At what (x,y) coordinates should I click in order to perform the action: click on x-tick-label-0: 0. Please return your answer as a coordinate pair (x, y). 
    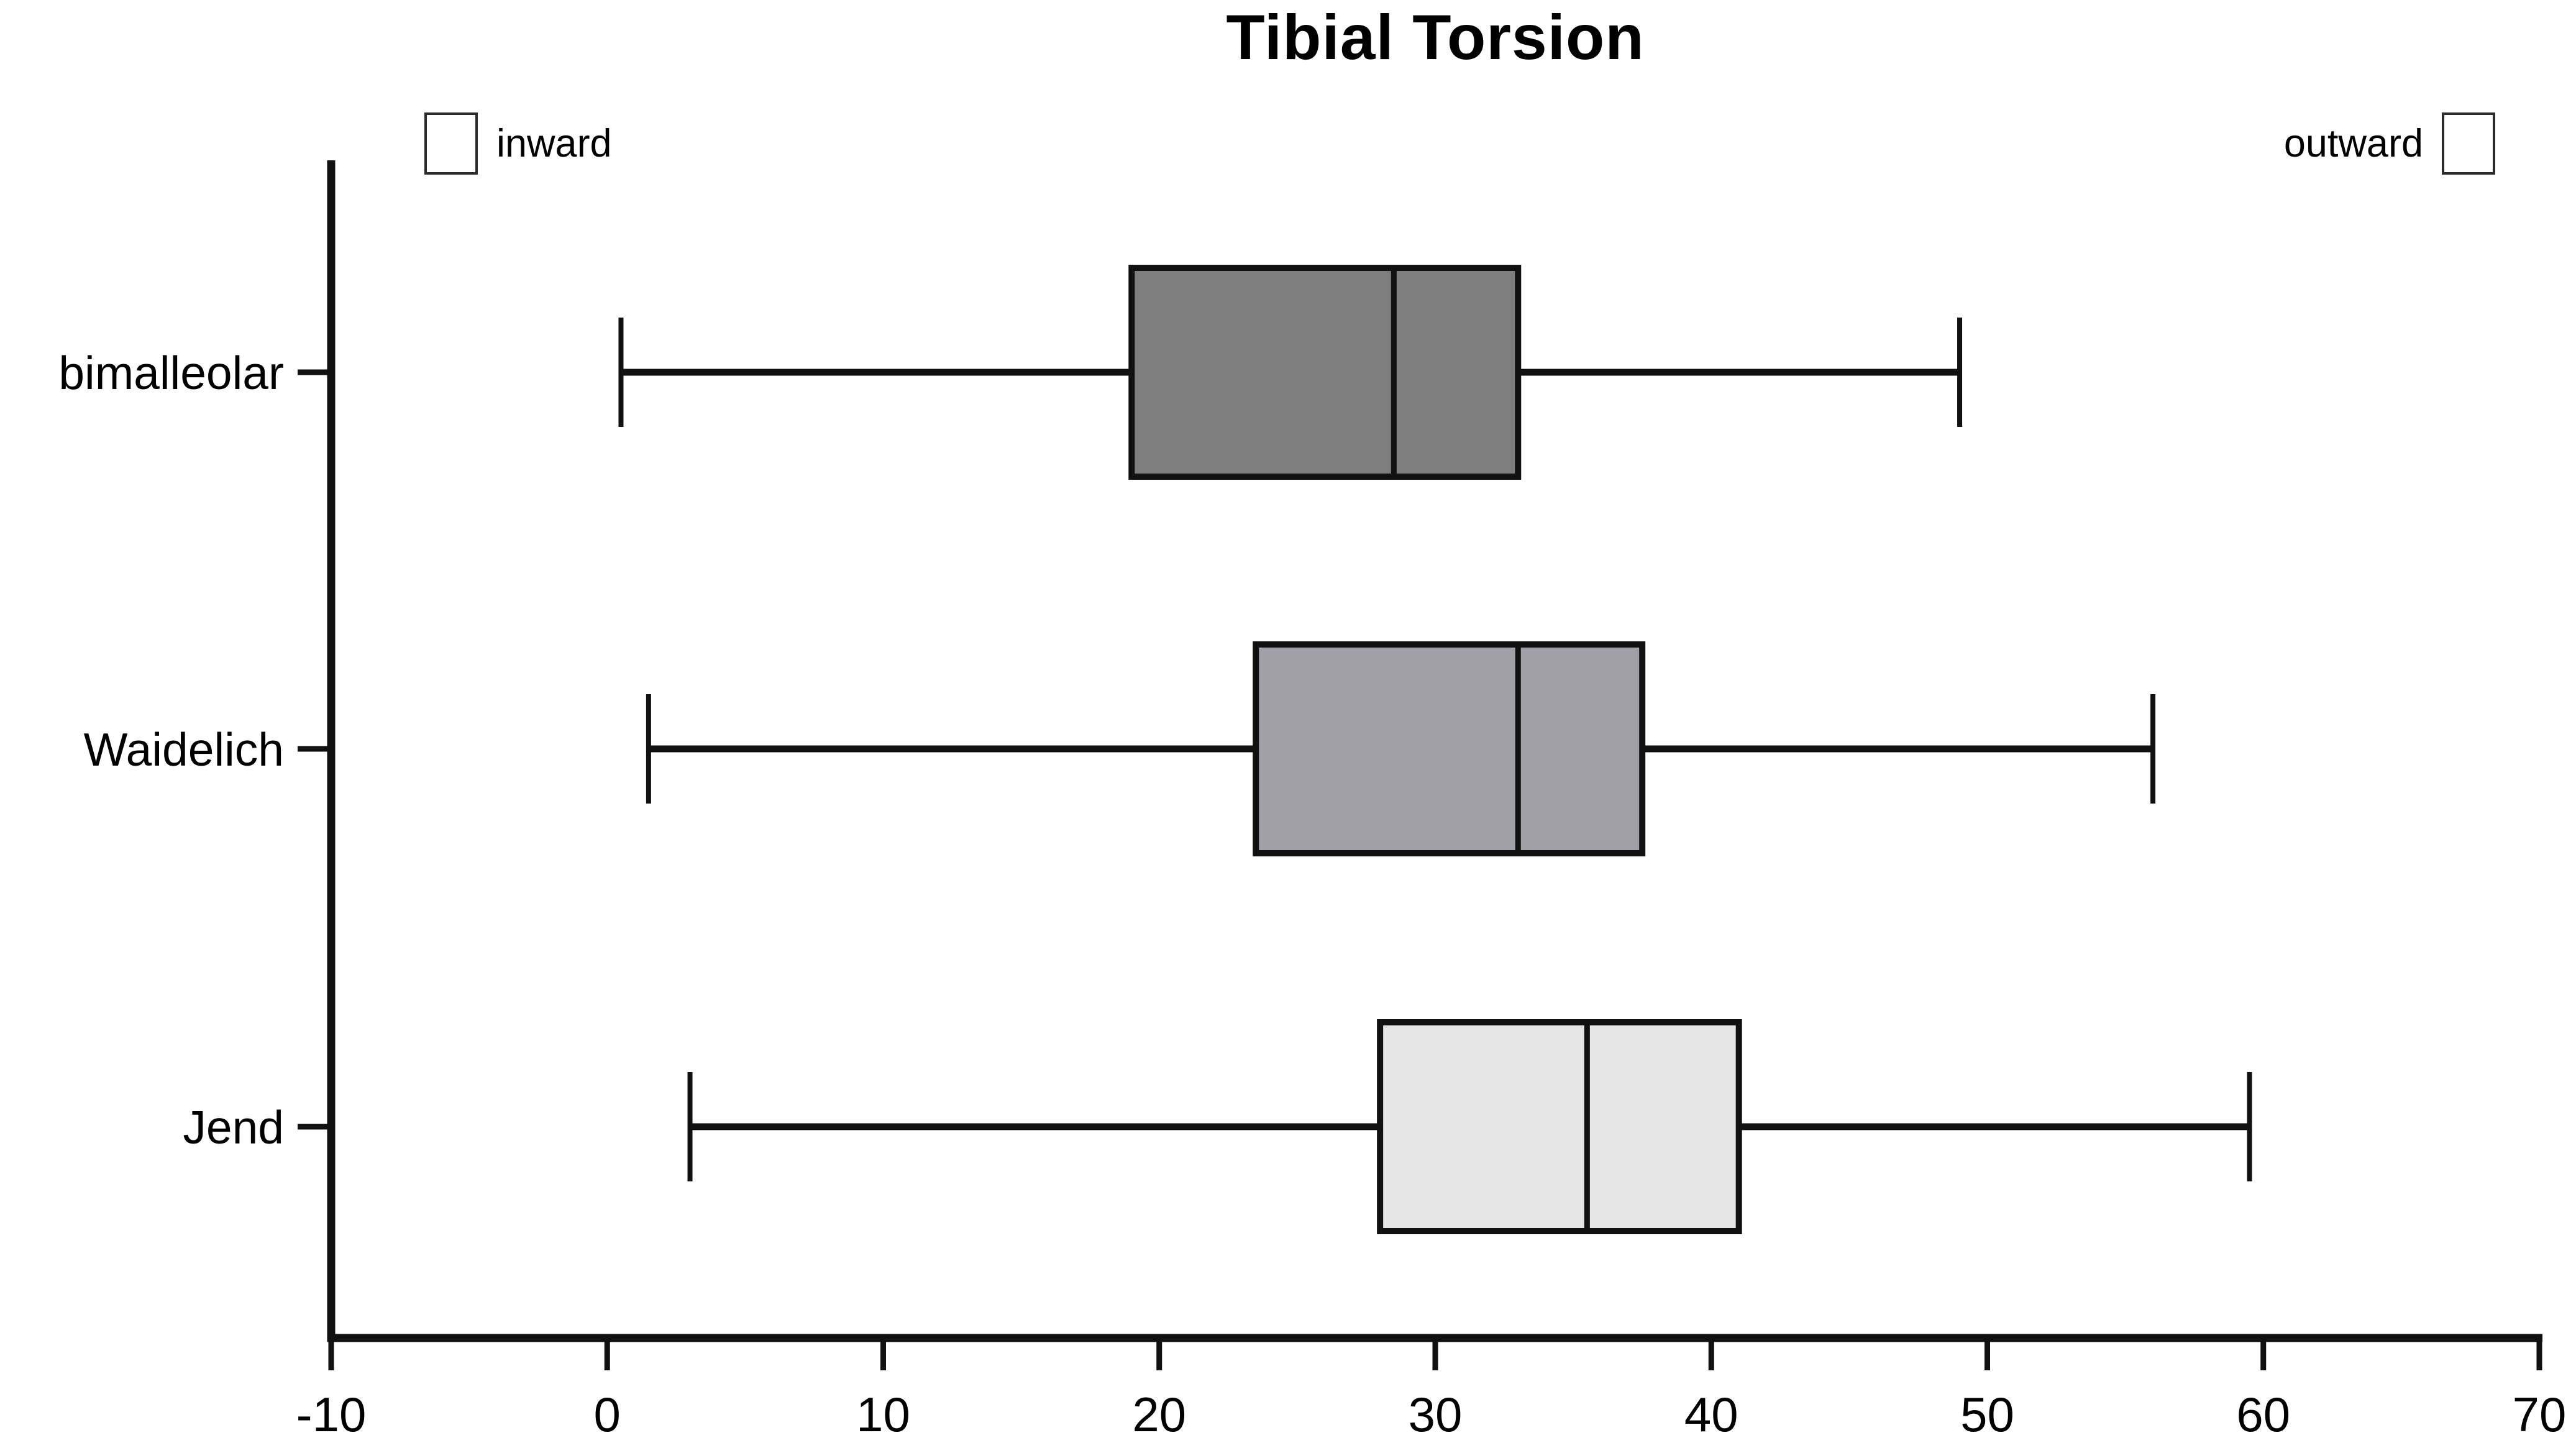
    Looking at the image, I should click on (607, 1414).